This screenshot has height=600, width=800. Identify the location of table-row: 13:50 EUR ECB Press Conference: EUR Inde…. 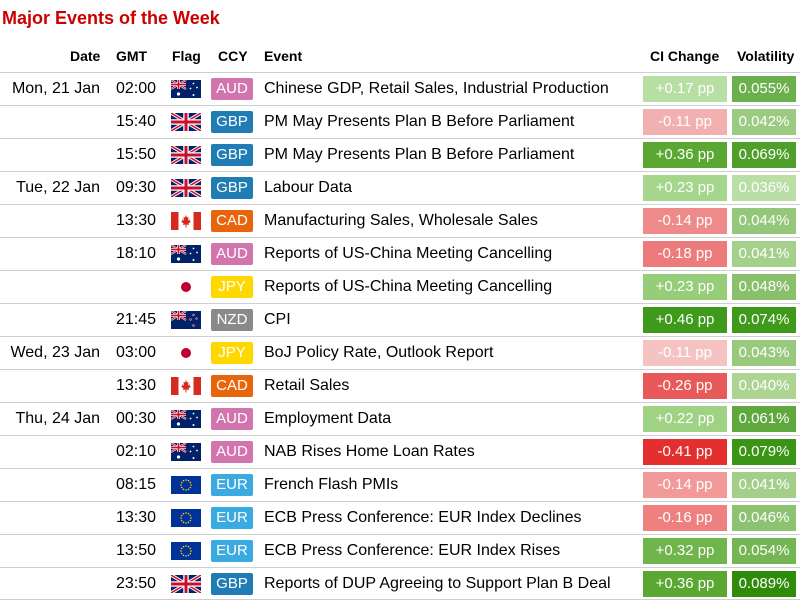
(400, 550).